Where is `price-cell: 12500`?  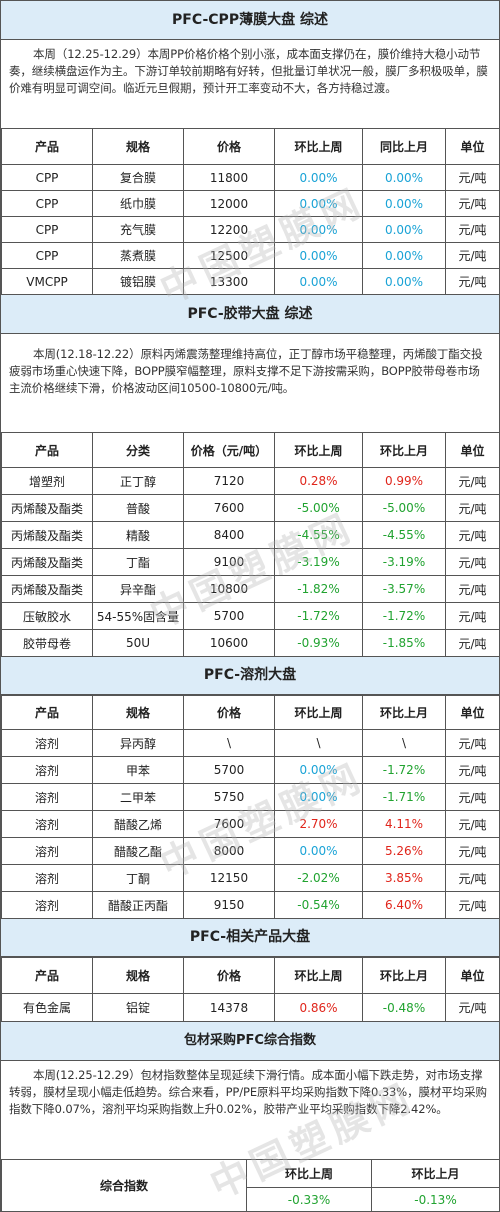 price-cell: 12500 is located at coordinates (229, 255).